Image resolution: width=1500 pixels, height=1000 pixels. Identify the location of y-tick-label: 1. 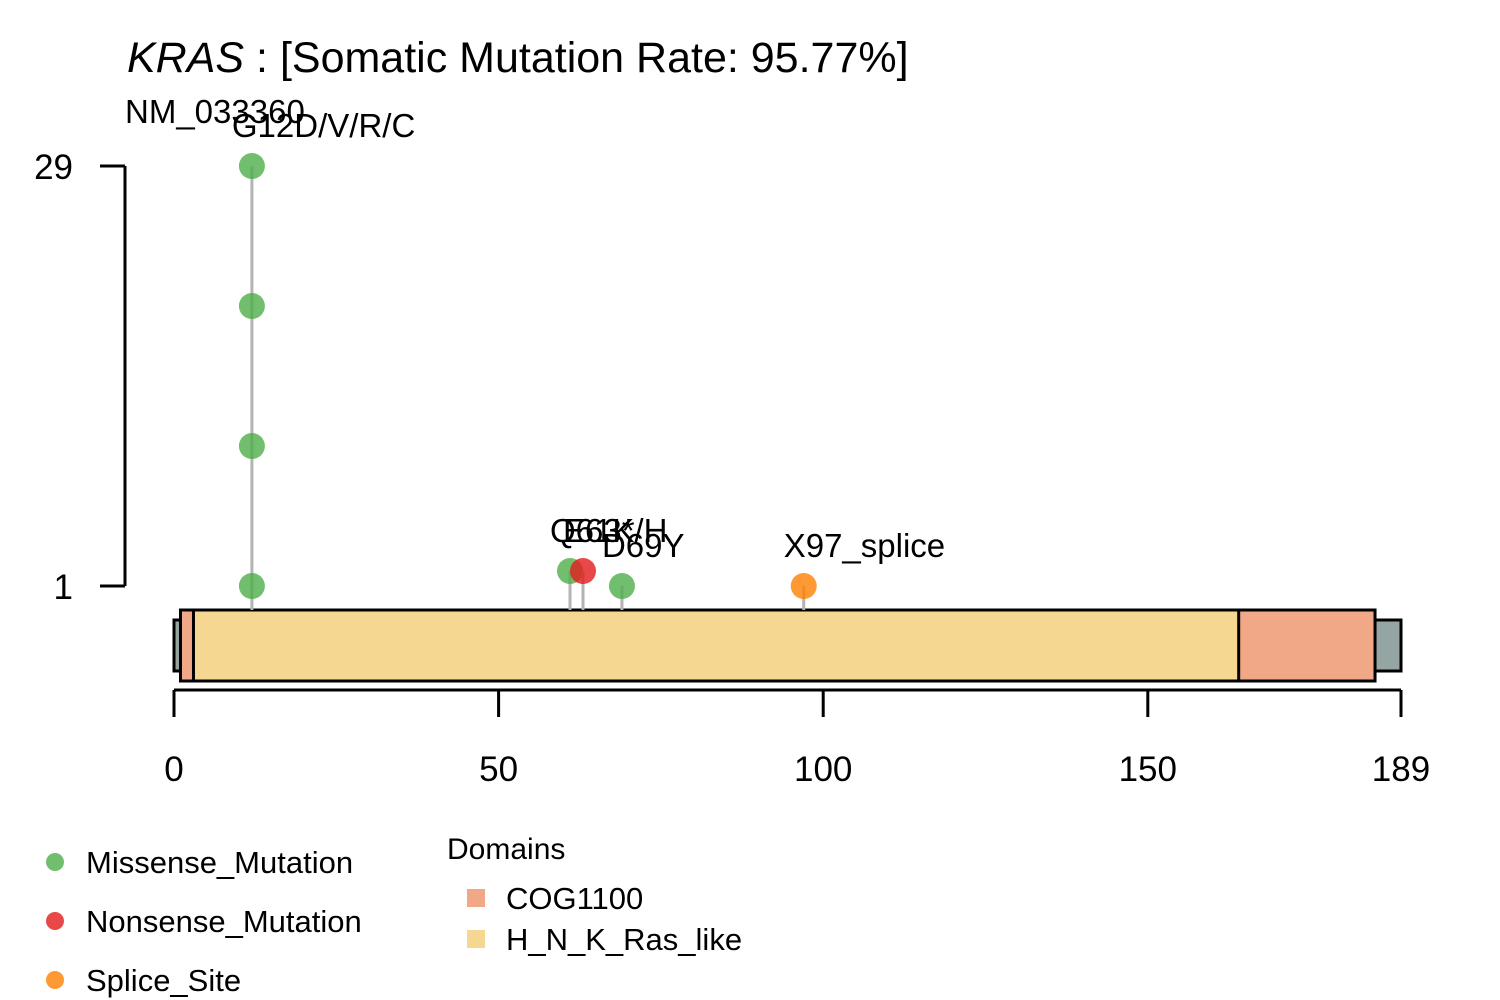
(63, 587).